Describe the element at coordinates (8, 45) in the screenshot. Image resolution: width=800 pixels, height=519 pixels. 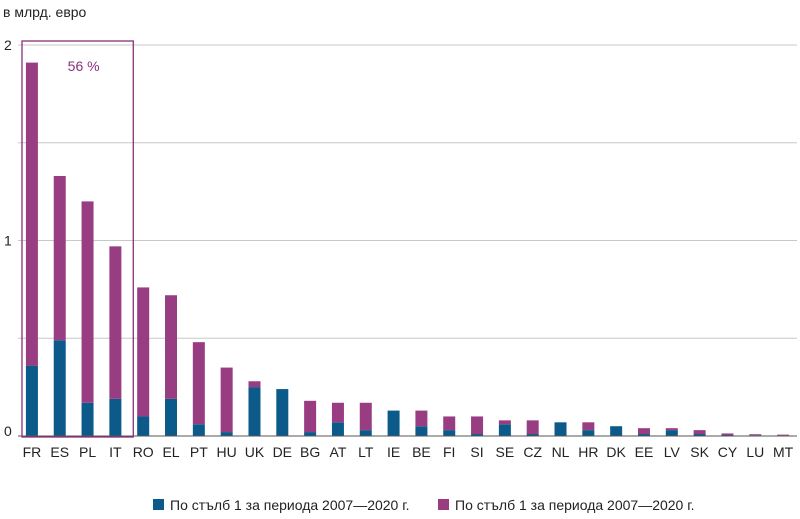
I see `y-tick-label: 2` at that location.